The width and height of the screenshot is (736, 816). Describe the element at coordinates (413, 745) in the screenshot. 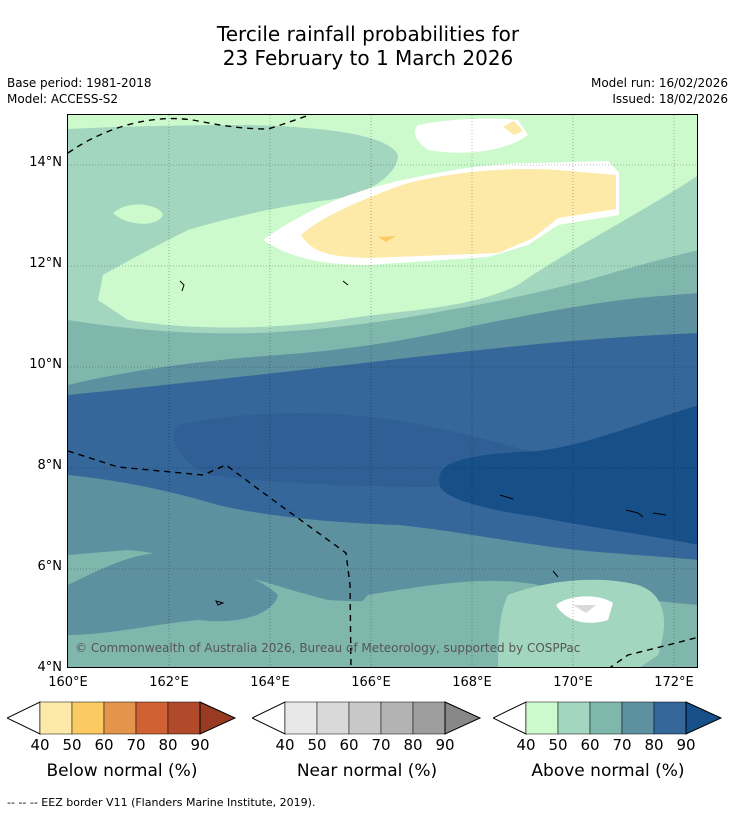

I see `tick-near-80: 80` at that location.